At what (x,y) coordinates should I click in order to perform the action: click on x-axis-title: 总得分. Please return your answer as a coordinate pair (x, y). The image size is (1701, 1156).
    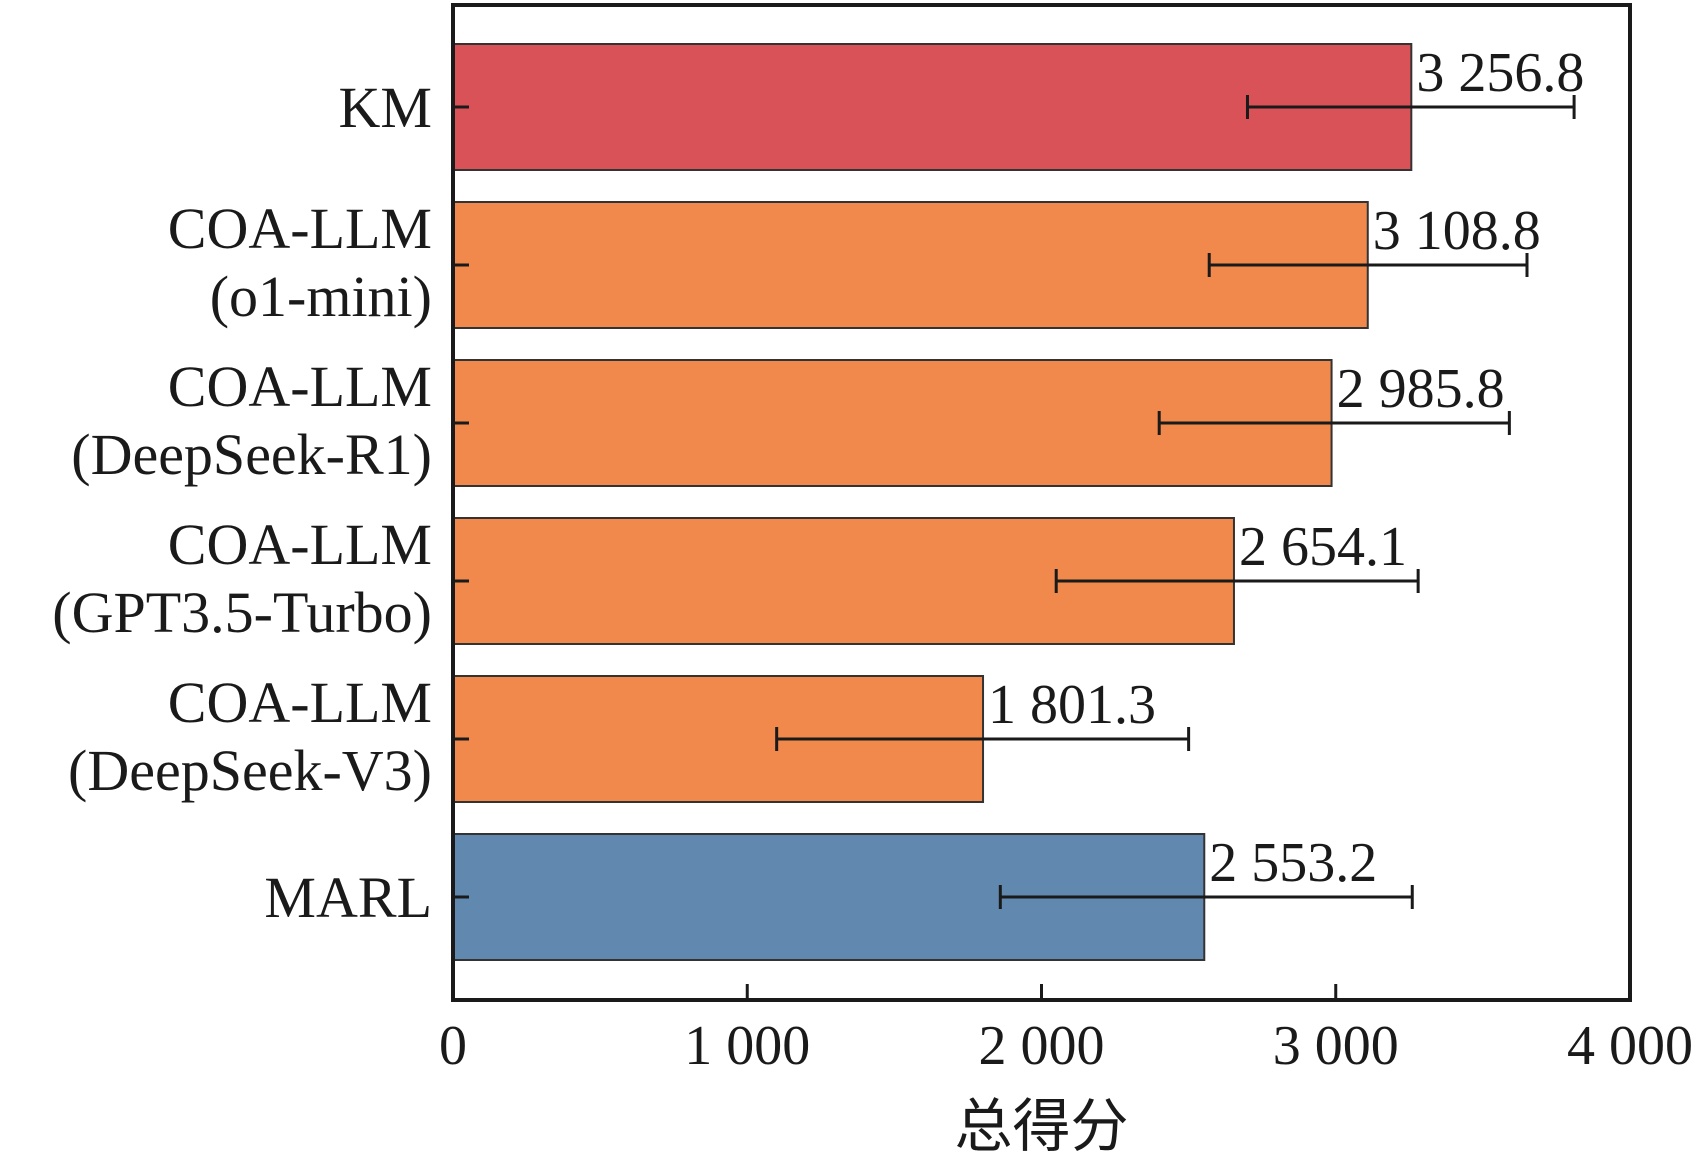
    Looking at the image, I should click on (1041, 1124).